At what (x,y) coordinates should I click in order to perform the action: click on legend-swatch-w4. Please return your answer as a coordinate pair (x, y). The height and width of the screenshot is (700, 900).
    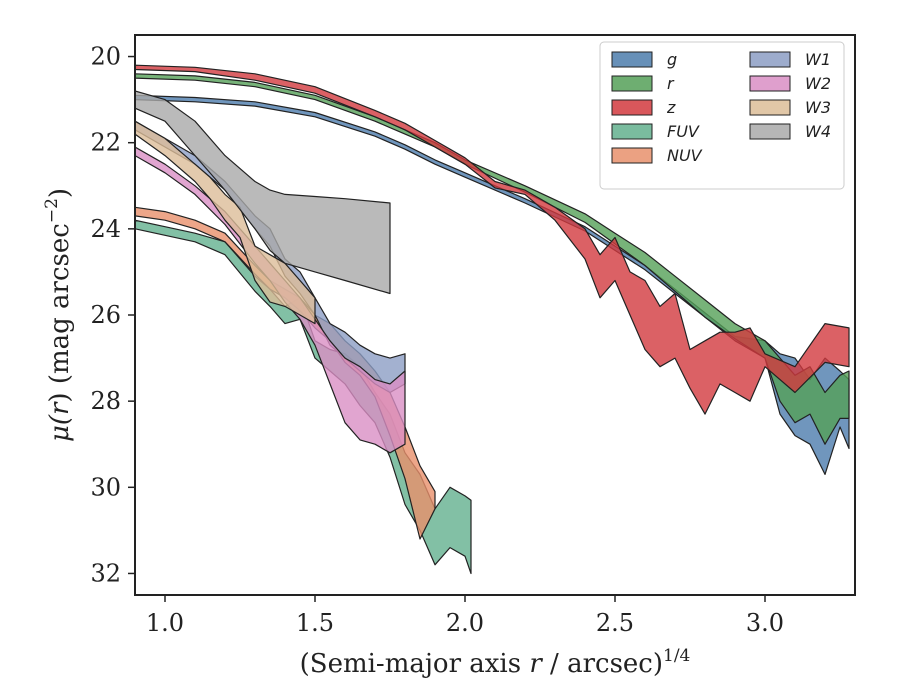
    Looking at the image, I should click on (770, 131).